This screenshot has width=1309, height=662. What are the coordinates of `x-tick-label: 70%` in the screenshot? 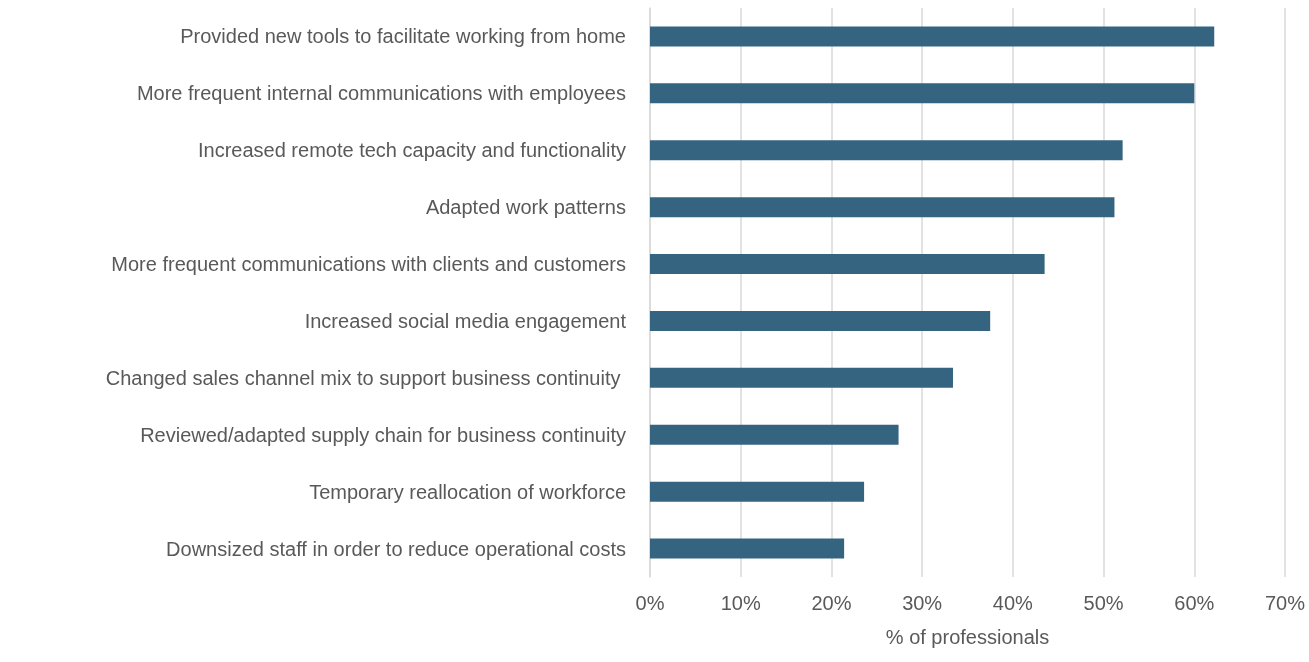 It's located at (1285, 603).